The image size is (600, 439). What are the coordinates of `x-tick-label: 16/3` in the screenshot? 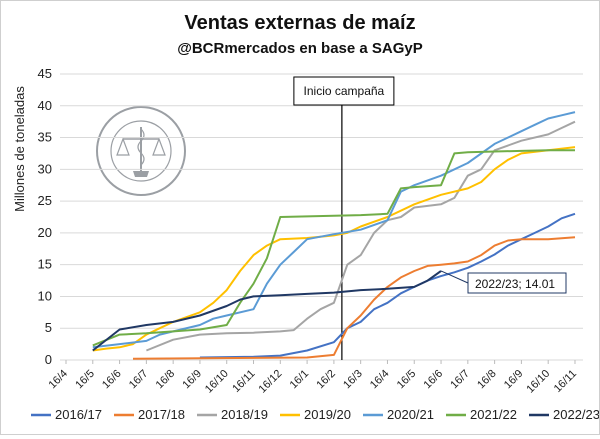 It's located at (353, 380).